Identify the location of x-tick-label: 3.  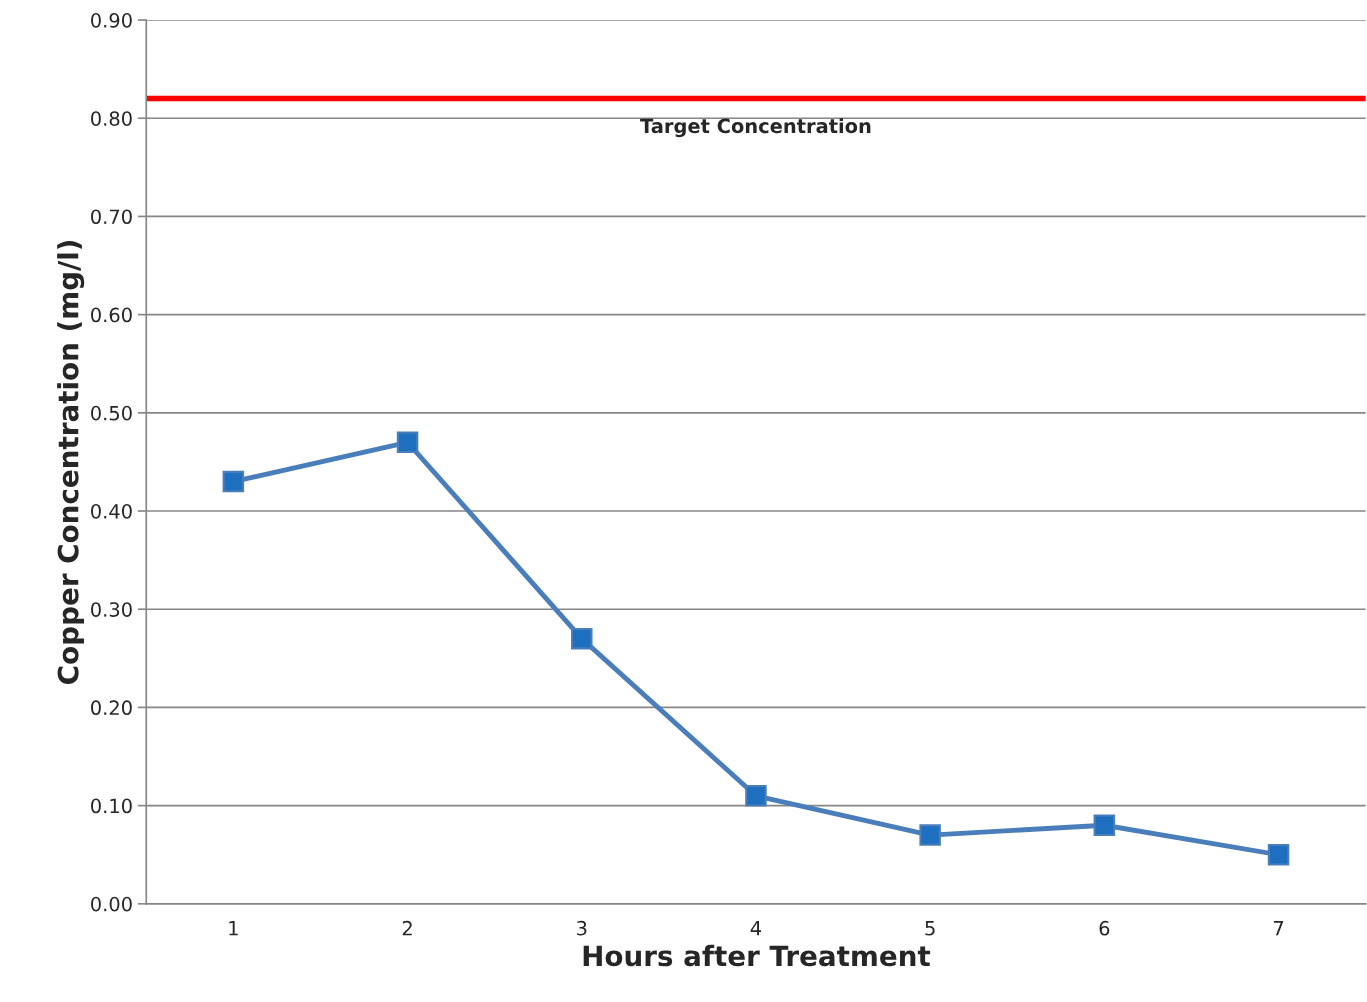
(582, 928).